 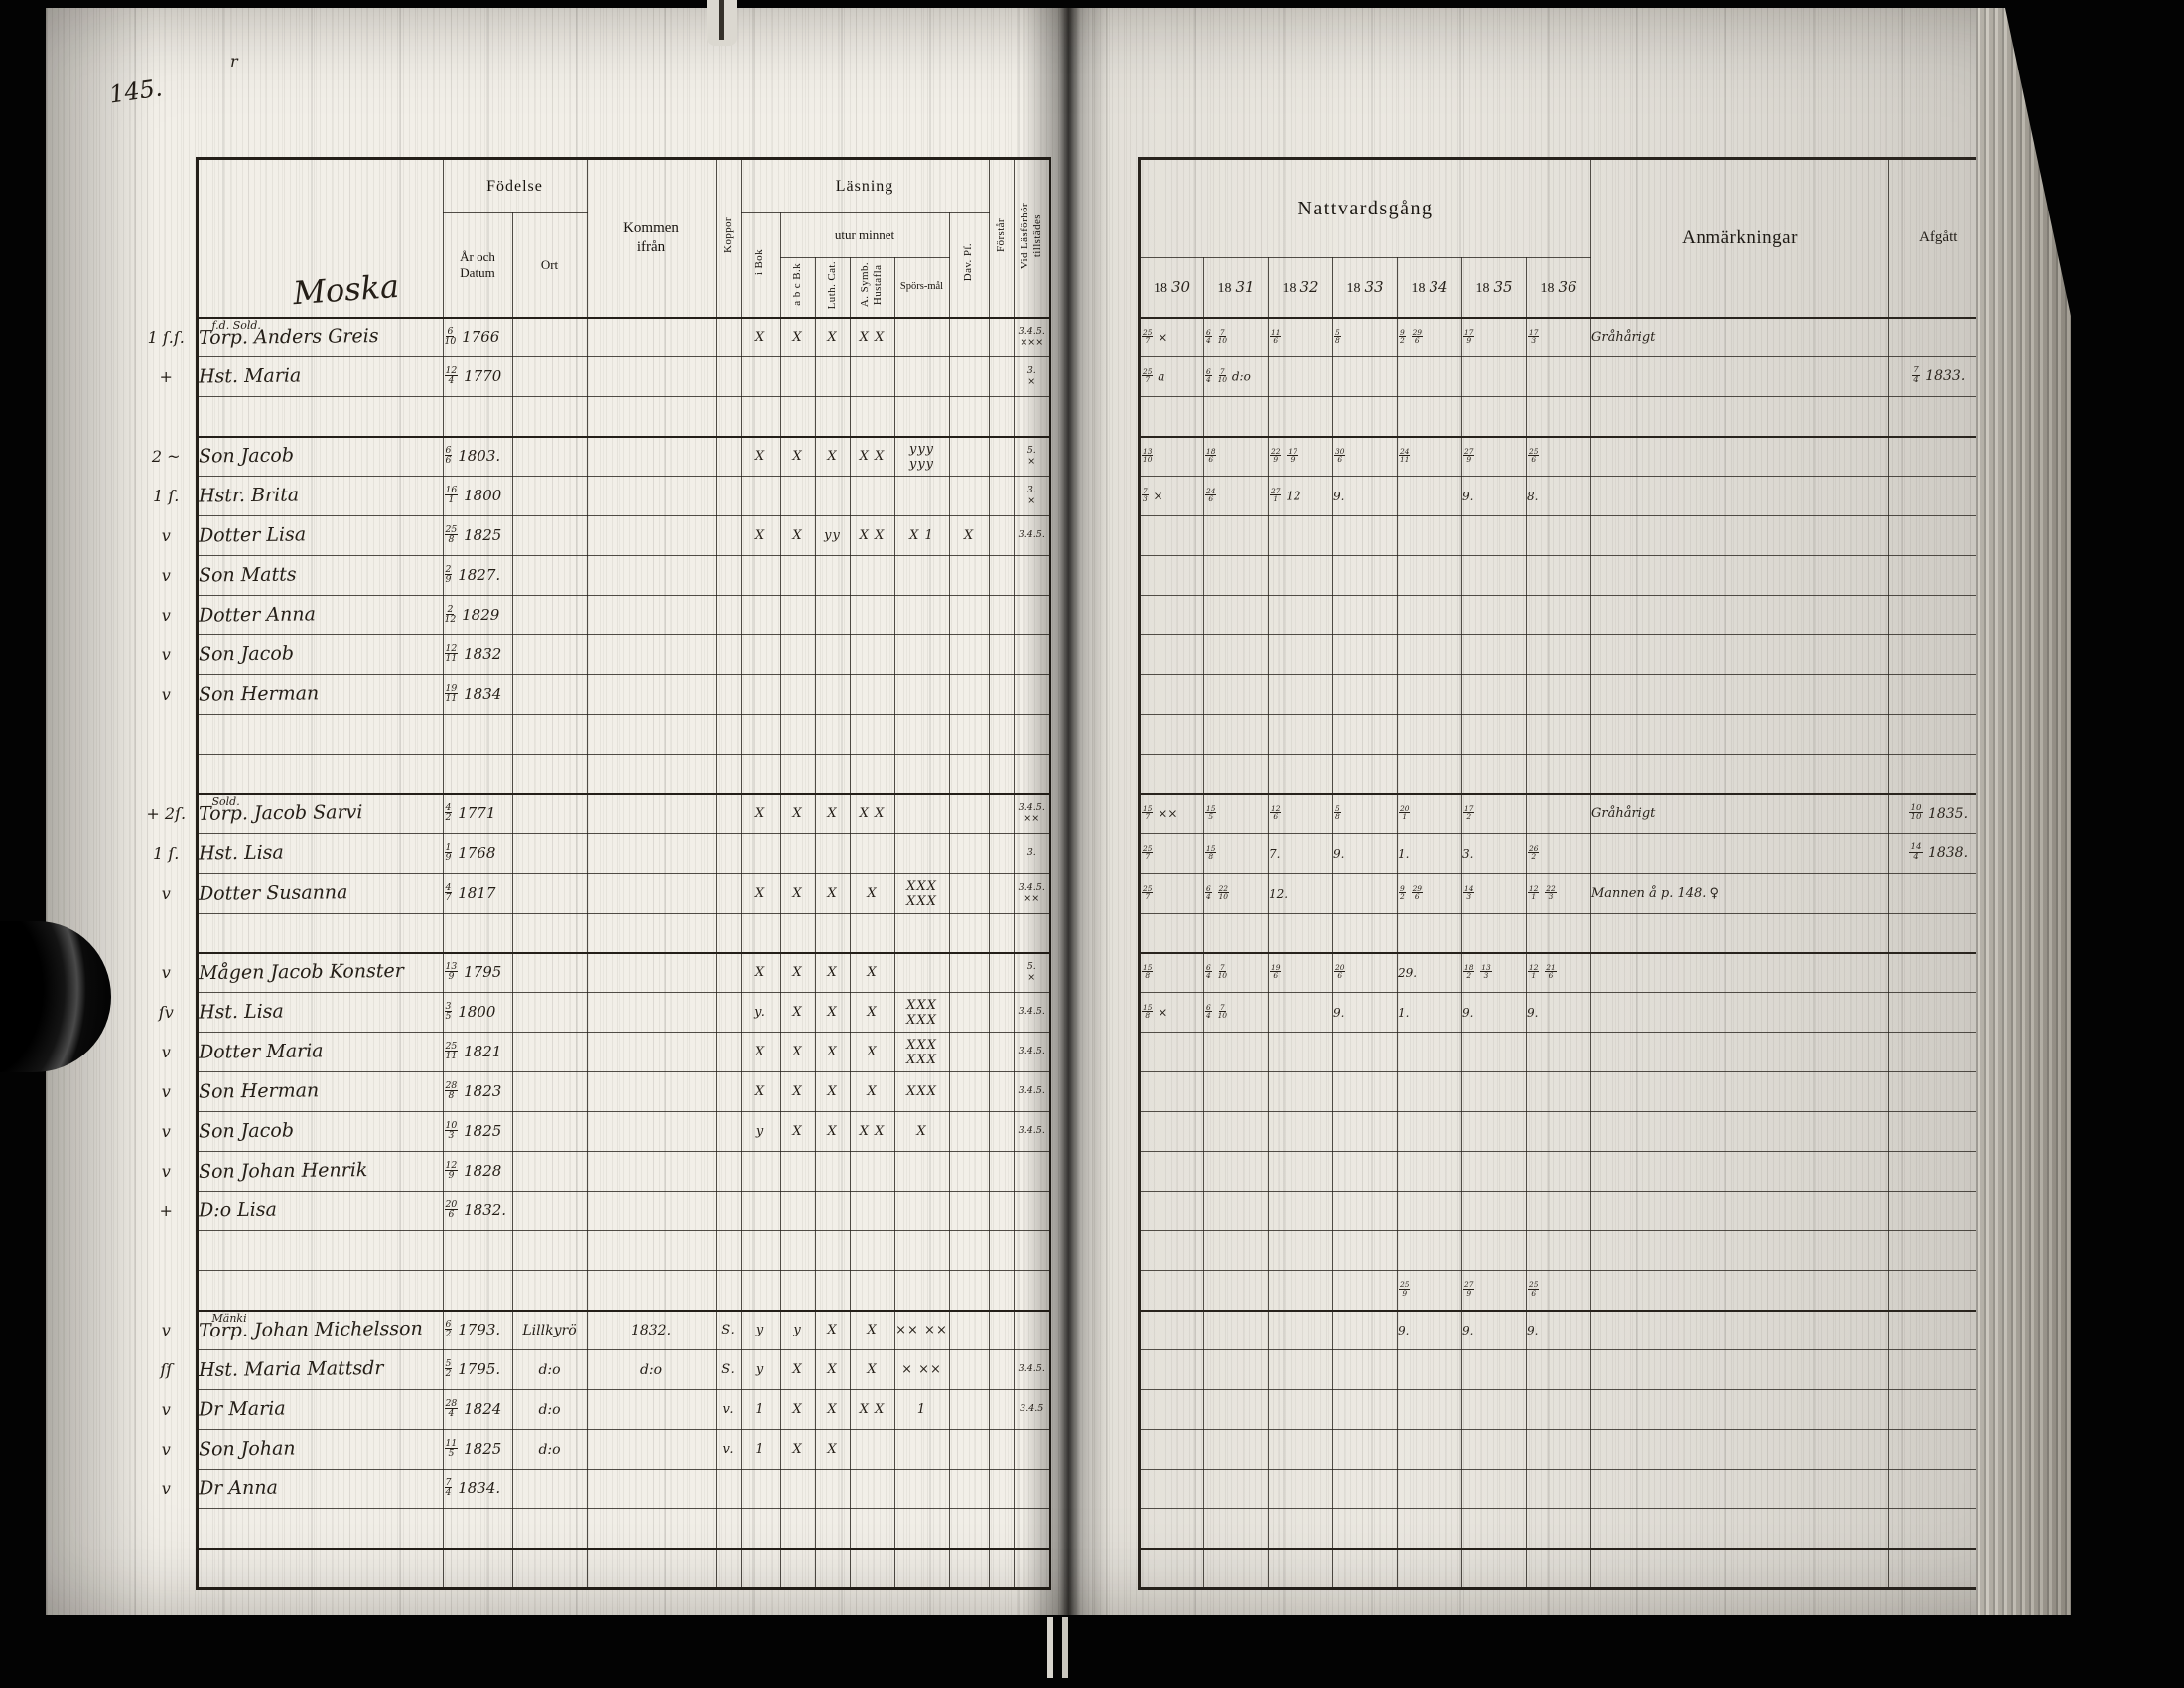 I want to click on header-abc-bok: a b c B.k, so click(x=797, y=287).